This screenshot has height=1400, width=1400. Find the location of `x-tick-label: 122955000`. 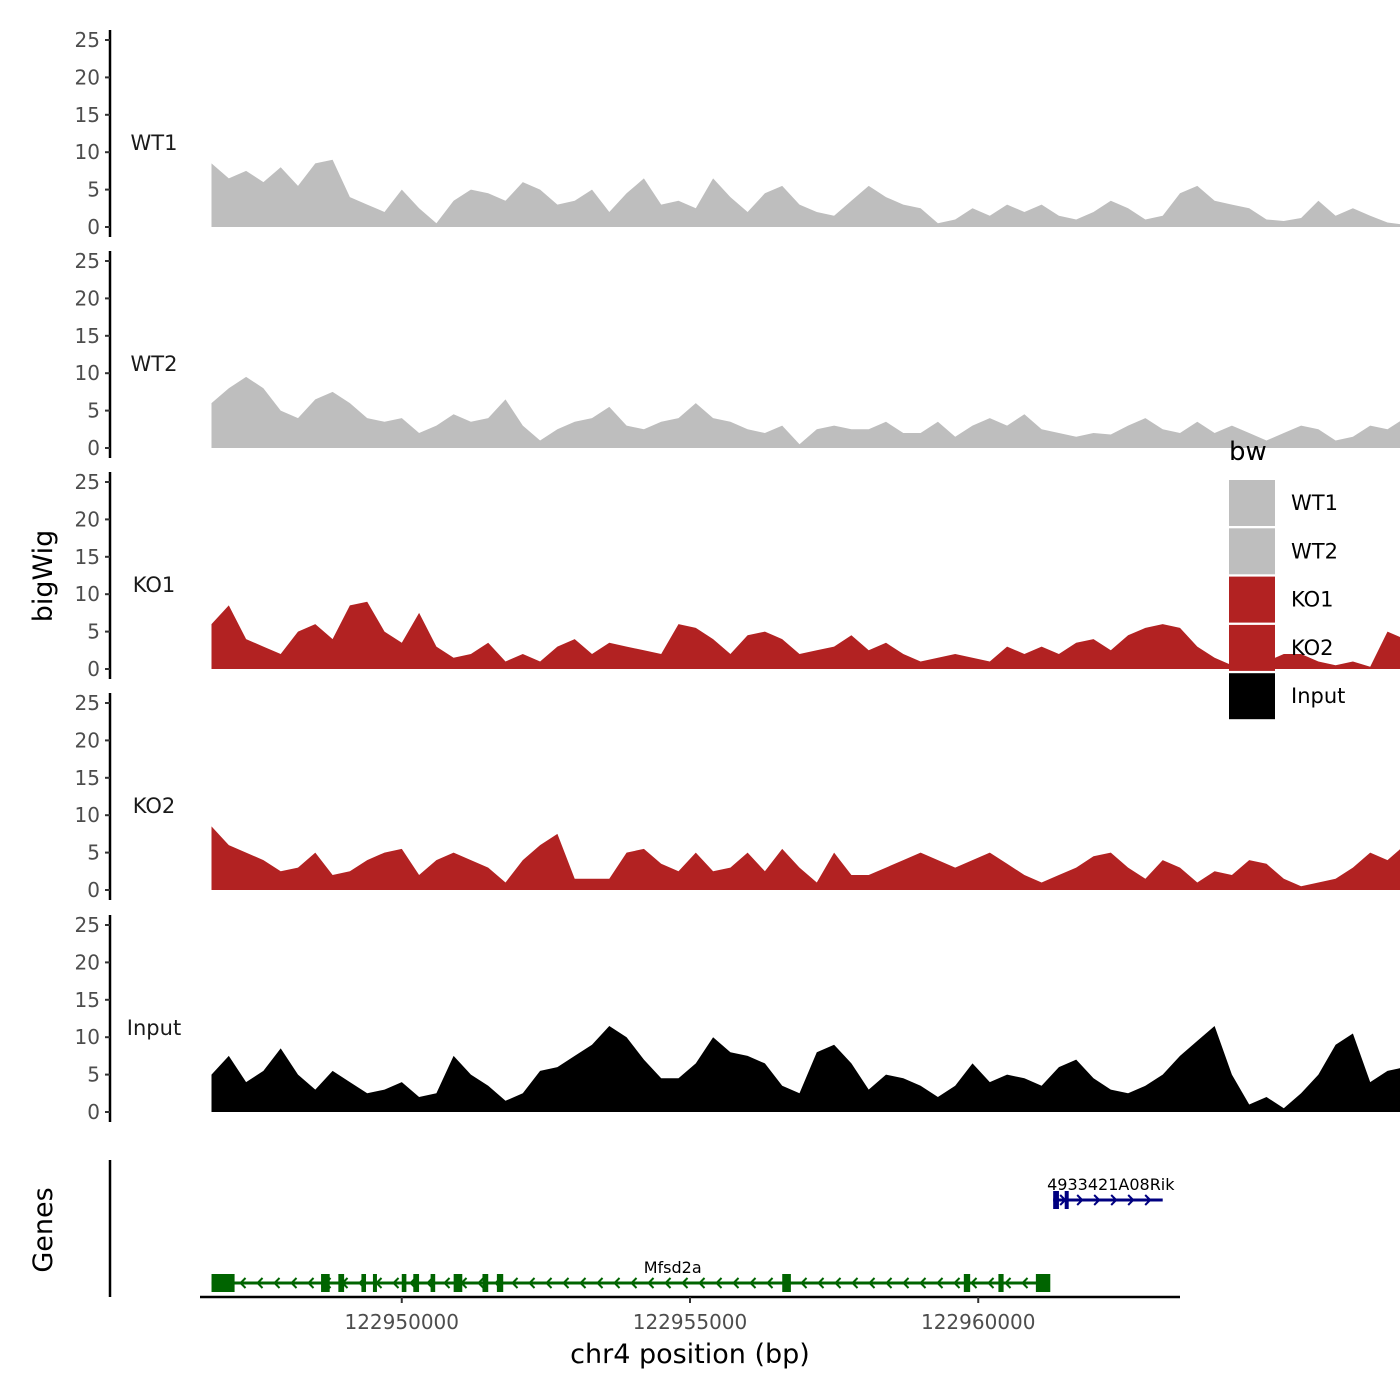

x-tick-label: 122955000 is located at coordinates (690, 1322).